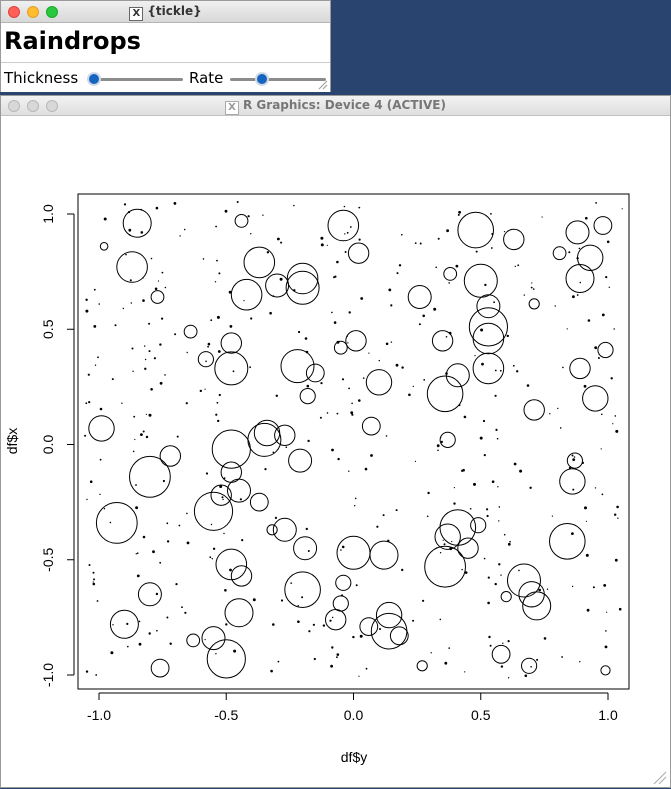  I want to click on thickness-slider-knob, so click(94, 79).